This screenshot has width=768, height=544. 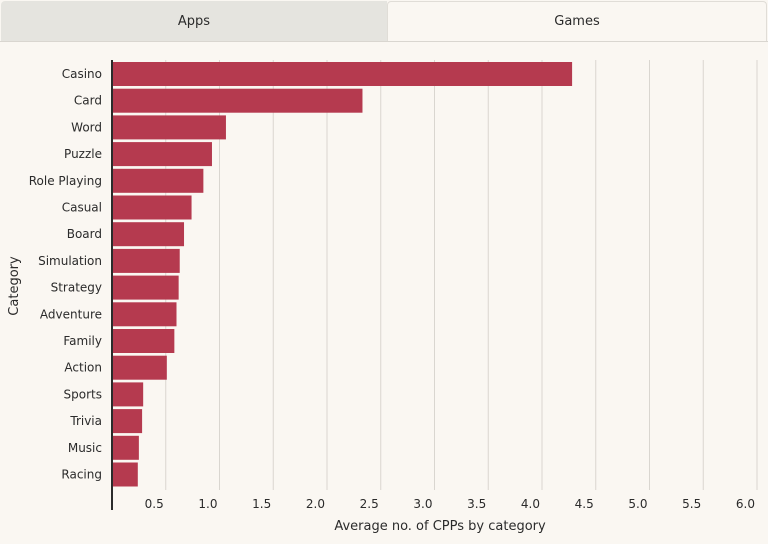 I want to click on x-tick-label: 3.0, so click(x=422, y=504).